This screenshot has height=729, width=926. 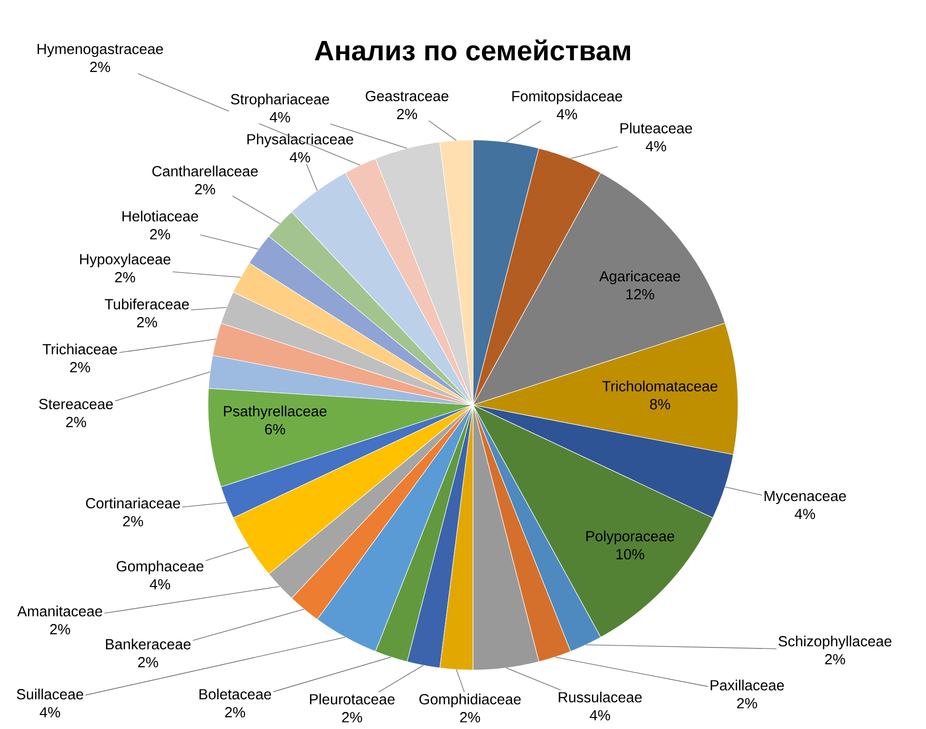 I want to click on slice-label: Amanitaceae, so click(x=59, y=611).